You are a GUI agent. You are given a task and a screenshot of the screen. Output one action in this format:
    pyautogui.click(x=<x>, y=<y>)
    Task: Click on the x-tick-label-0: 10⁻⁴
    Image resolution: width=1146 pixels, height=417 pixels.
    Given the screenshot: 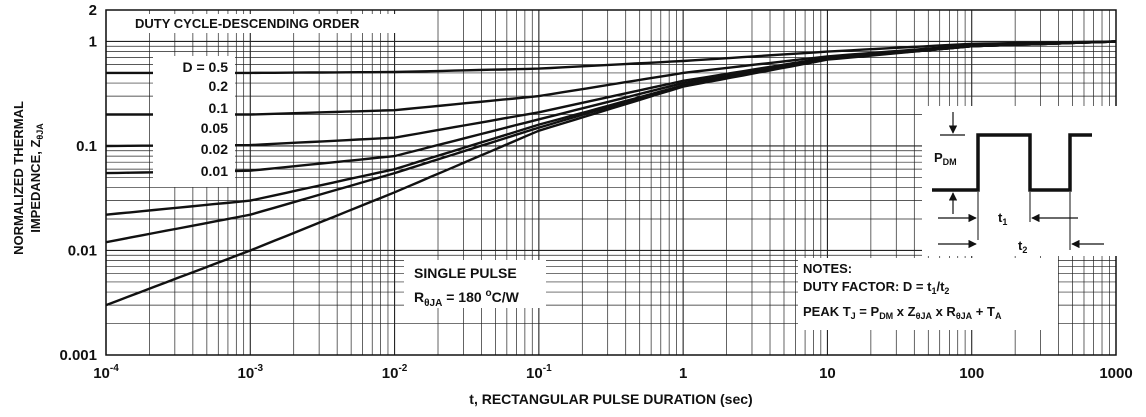 What is the action you would take?
    pyautogui.click(x=106, y=372)
    